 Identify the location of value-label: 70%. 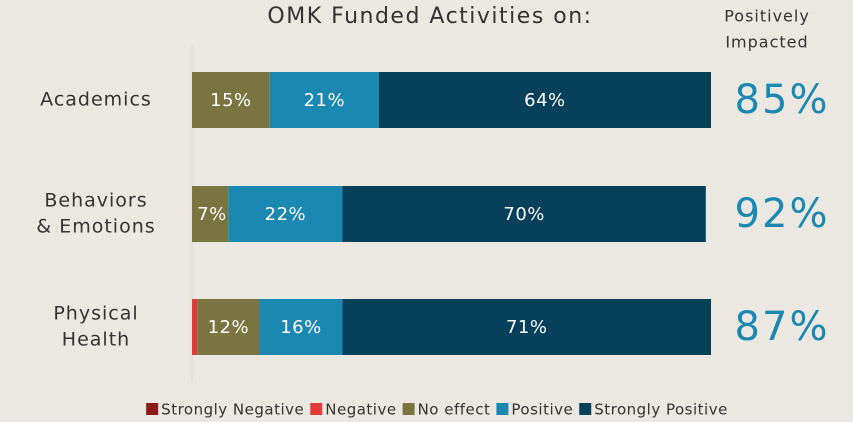
(524, 214).